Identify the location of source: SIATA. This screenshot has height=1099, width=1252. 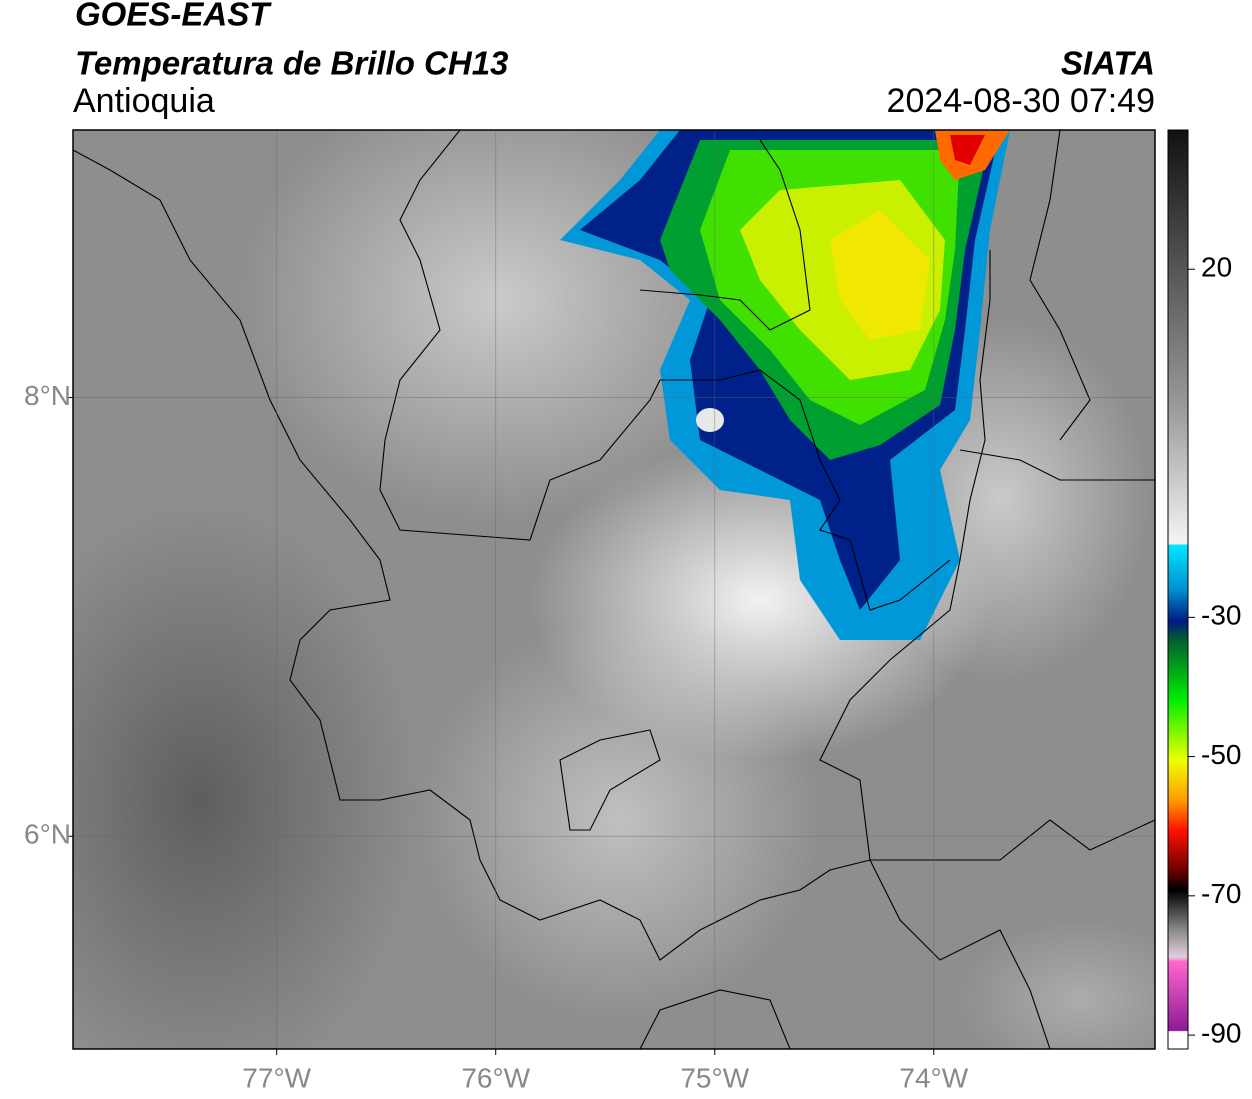
(1108, 63).